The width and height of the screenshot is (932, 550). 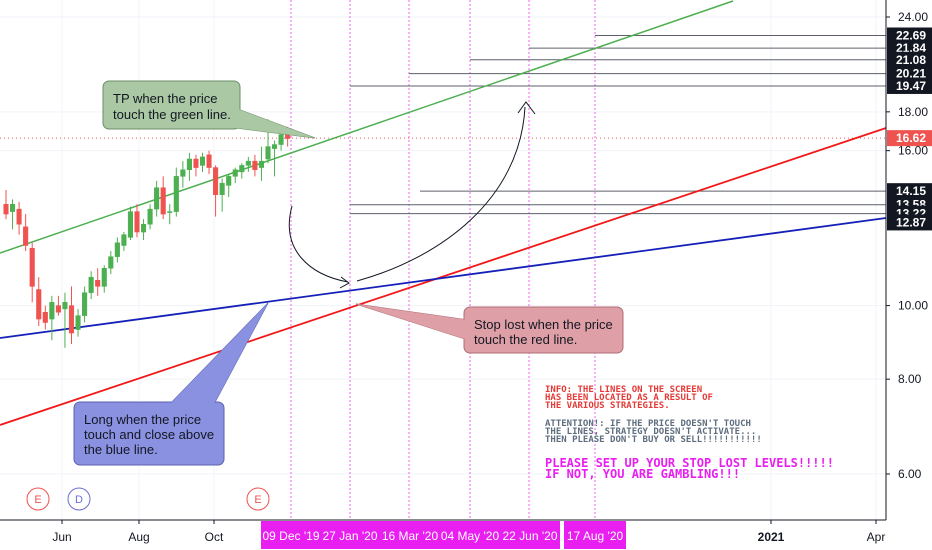 What do you see at coordinates (165, 98) in the screenshot?
I see `tp-bubble-text: TP when the price` at bounding box center [165, 98].